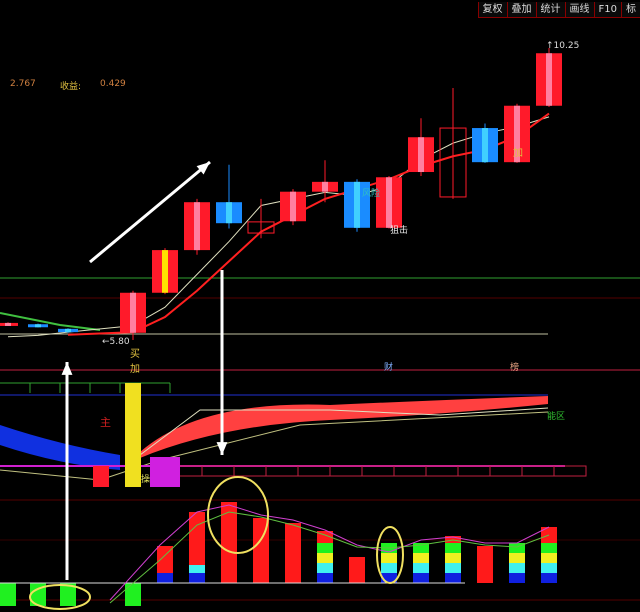 The width and height of the screenshot is (640, 612). Describe the element at coordinates (344, 431) in the screenshot. I see `indicator-line` at that location.